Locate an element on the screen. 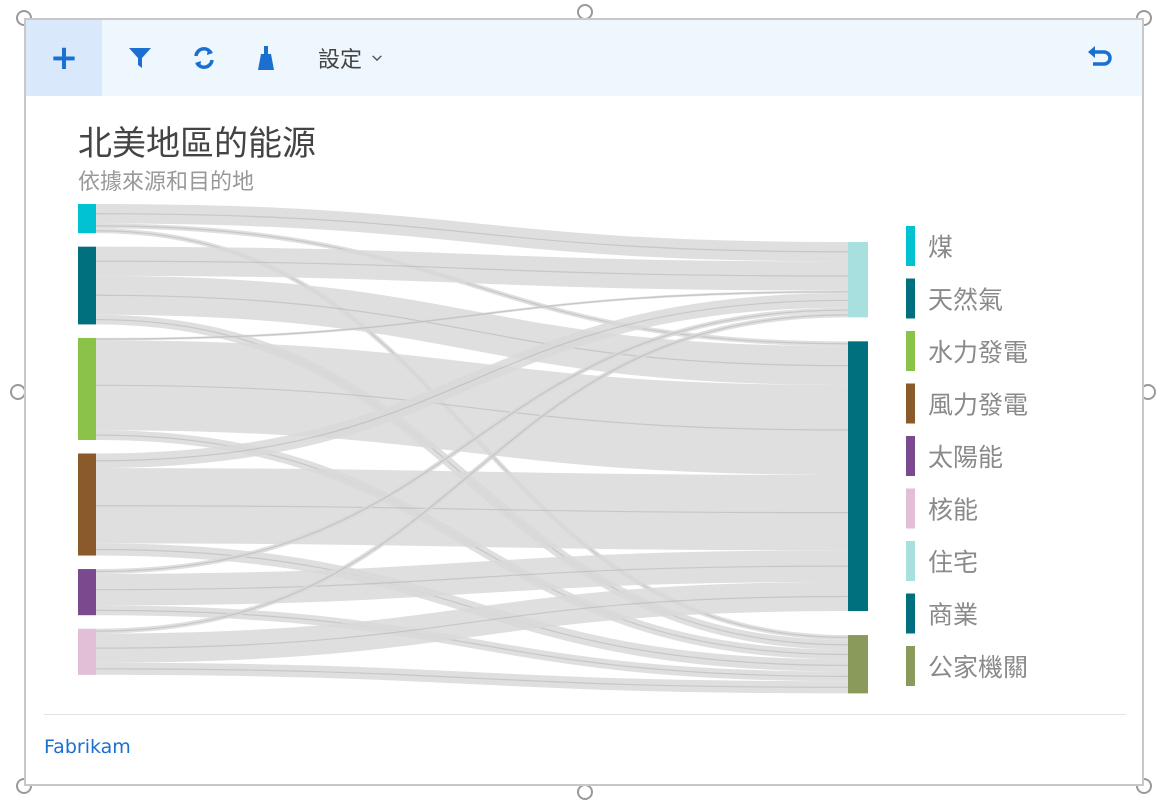  settings-dropdown: 設定 is located at coordinates (350, 58).